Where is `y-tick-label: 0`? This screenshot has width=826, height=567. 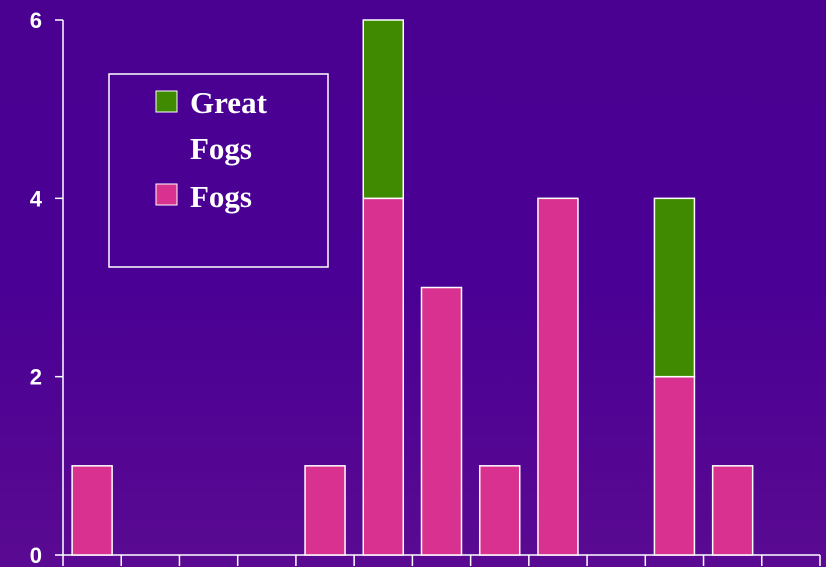 y-tick-label: 0 is located at coordinates (36, 555).